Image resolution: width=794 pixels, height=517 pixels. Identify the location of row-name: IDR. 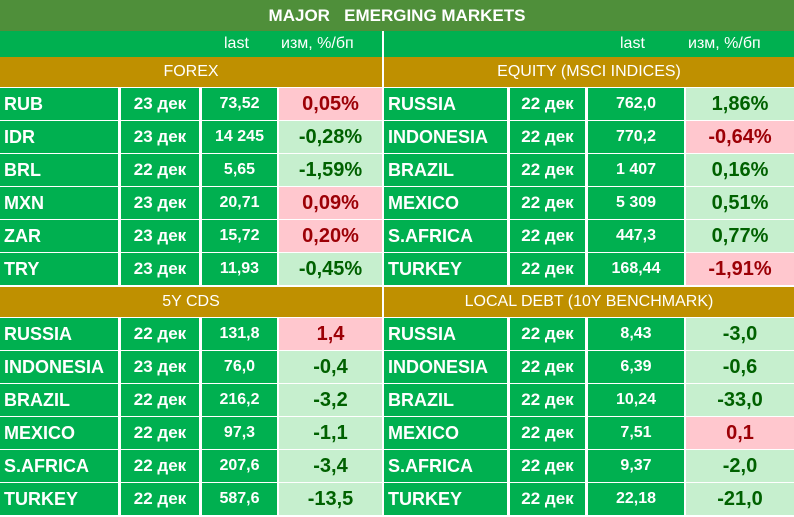
(59, 137).